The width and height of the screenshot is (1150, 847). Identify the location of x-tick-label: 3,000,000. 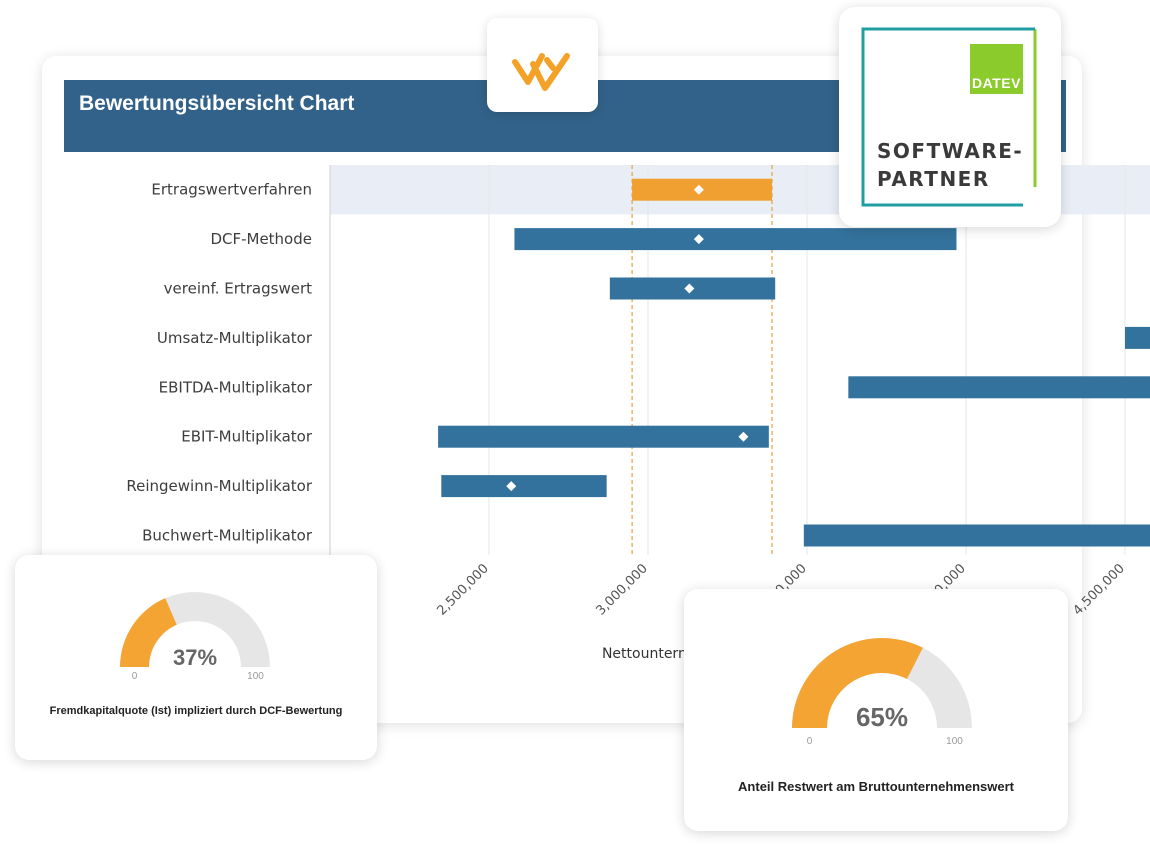
(621, 589).